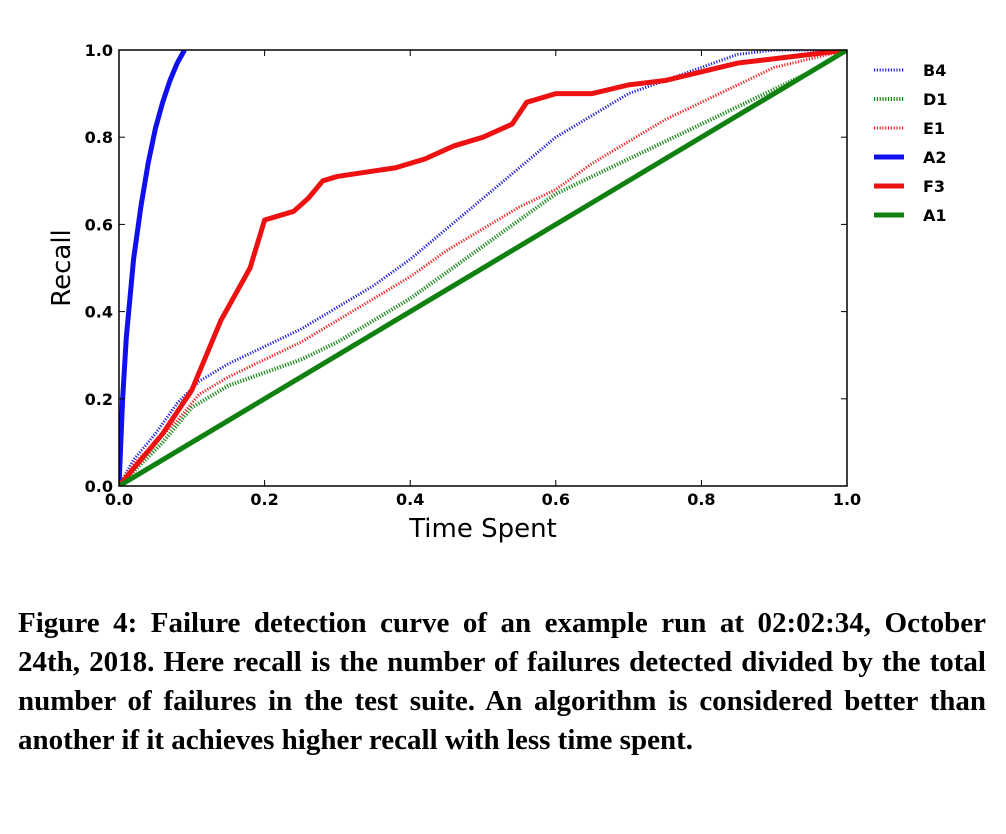  I want to click on x-tick-label: 0.4, so click(410, 499).